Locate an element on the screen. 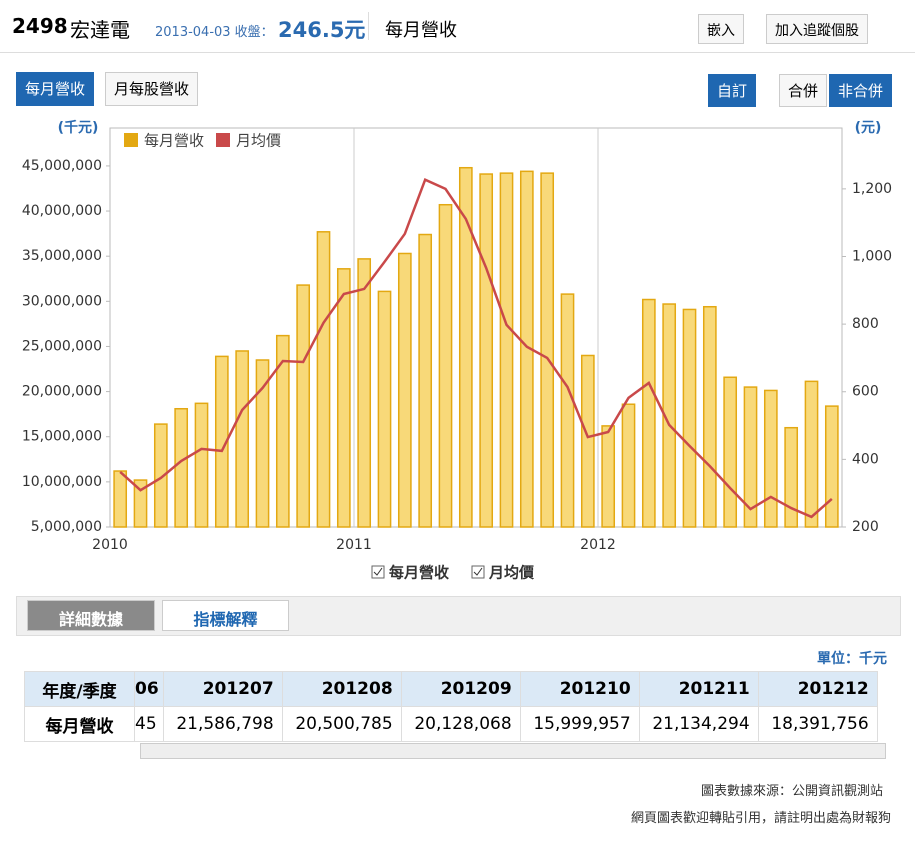 The image size is (915, 843). table-cell: 18,391,756 is located at coordinates (817, 724).